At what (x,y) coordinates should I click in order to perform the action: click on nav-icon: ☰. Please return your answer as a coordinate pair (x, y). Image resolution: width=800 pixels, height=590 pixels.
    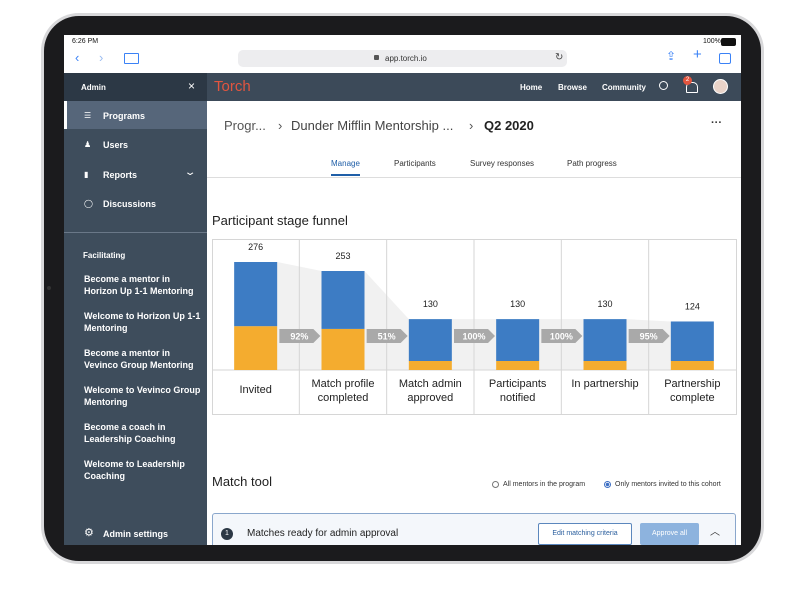
    Looking at the image, I should click on (88, 115).